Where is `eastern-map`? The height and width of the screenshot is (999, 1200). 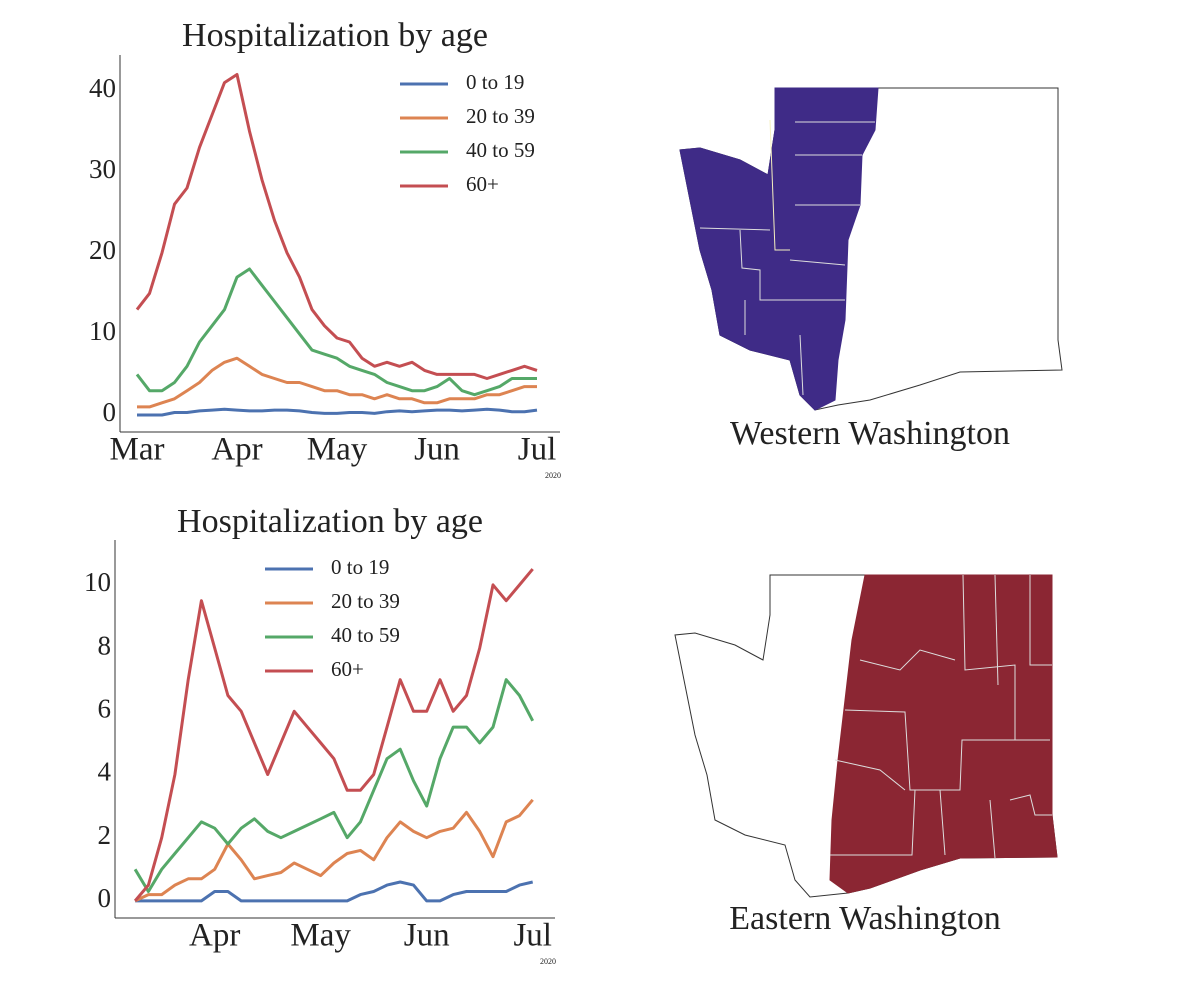 eastern-map is located at coordinates (866, 736).